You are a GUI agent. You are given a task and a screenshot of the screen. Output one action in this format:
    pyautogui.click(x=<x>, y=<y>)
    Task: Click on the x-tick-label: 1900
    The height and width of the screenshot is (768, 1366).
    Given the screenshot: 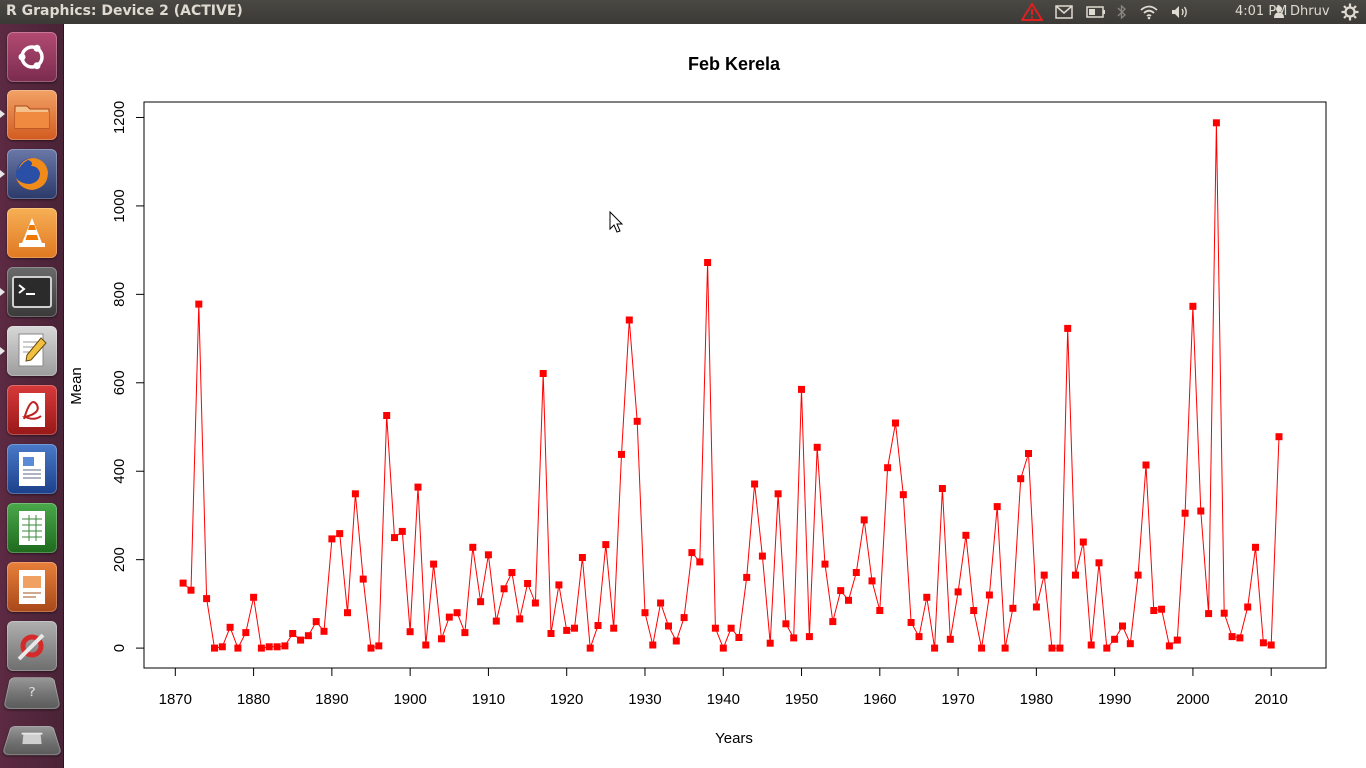 What is the action you would take?
    pyautogui.click(x=409, y=699)
    